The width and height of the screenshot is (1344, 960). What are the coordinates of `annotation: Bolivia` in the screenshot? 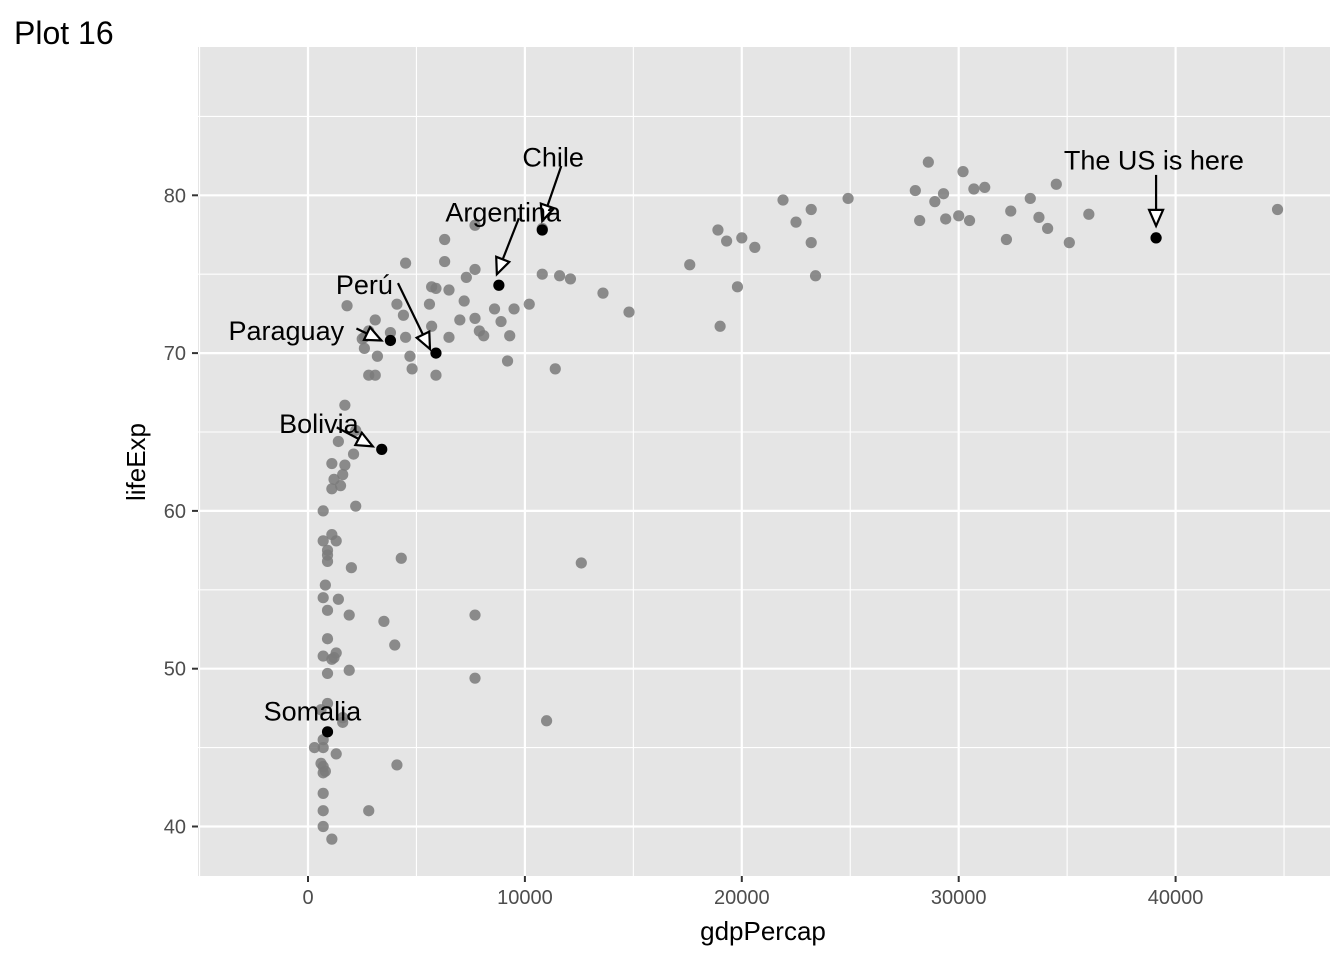 It's located at (327, 428).